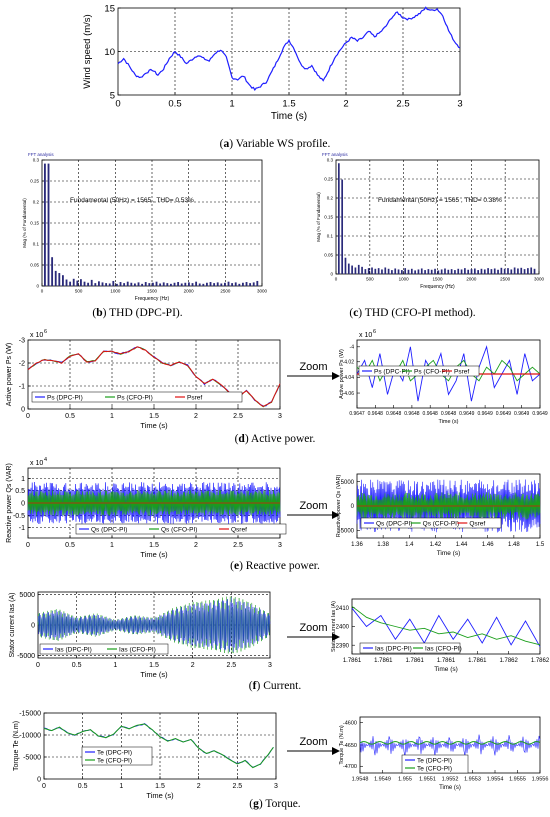  Describe the element at coordinates (450, 745) in the screenshot. I see `torque-zoom-dpc-line` at that location.